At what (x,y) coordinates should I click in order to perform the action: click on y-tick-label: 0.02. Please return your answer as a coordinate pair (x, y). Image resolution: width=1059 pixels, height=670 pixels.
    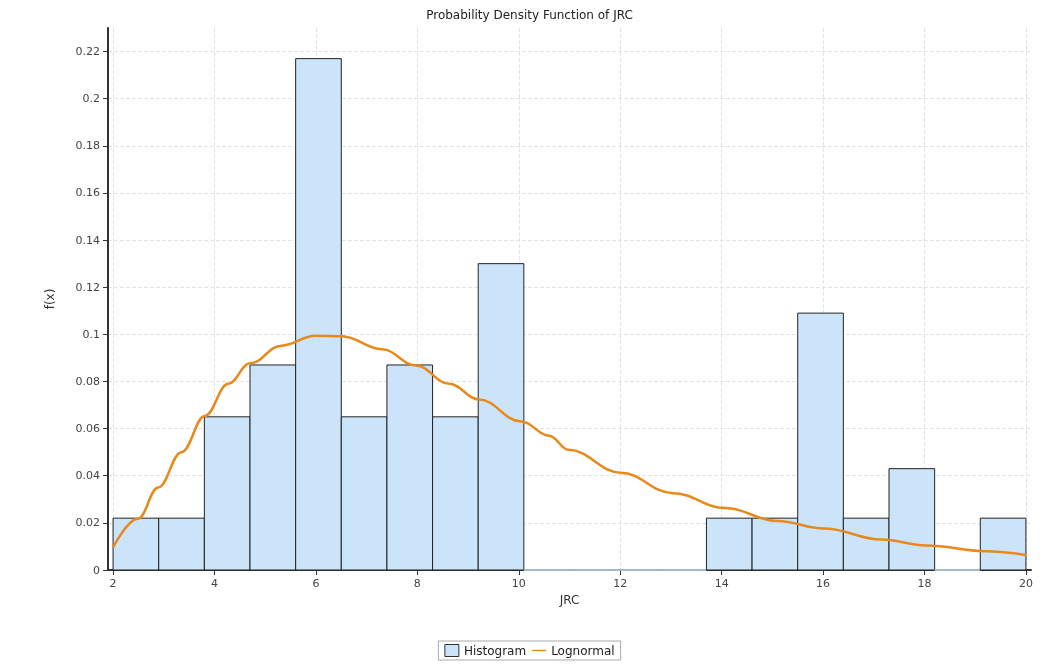
    Looking at the image, I should click on (87, 523).